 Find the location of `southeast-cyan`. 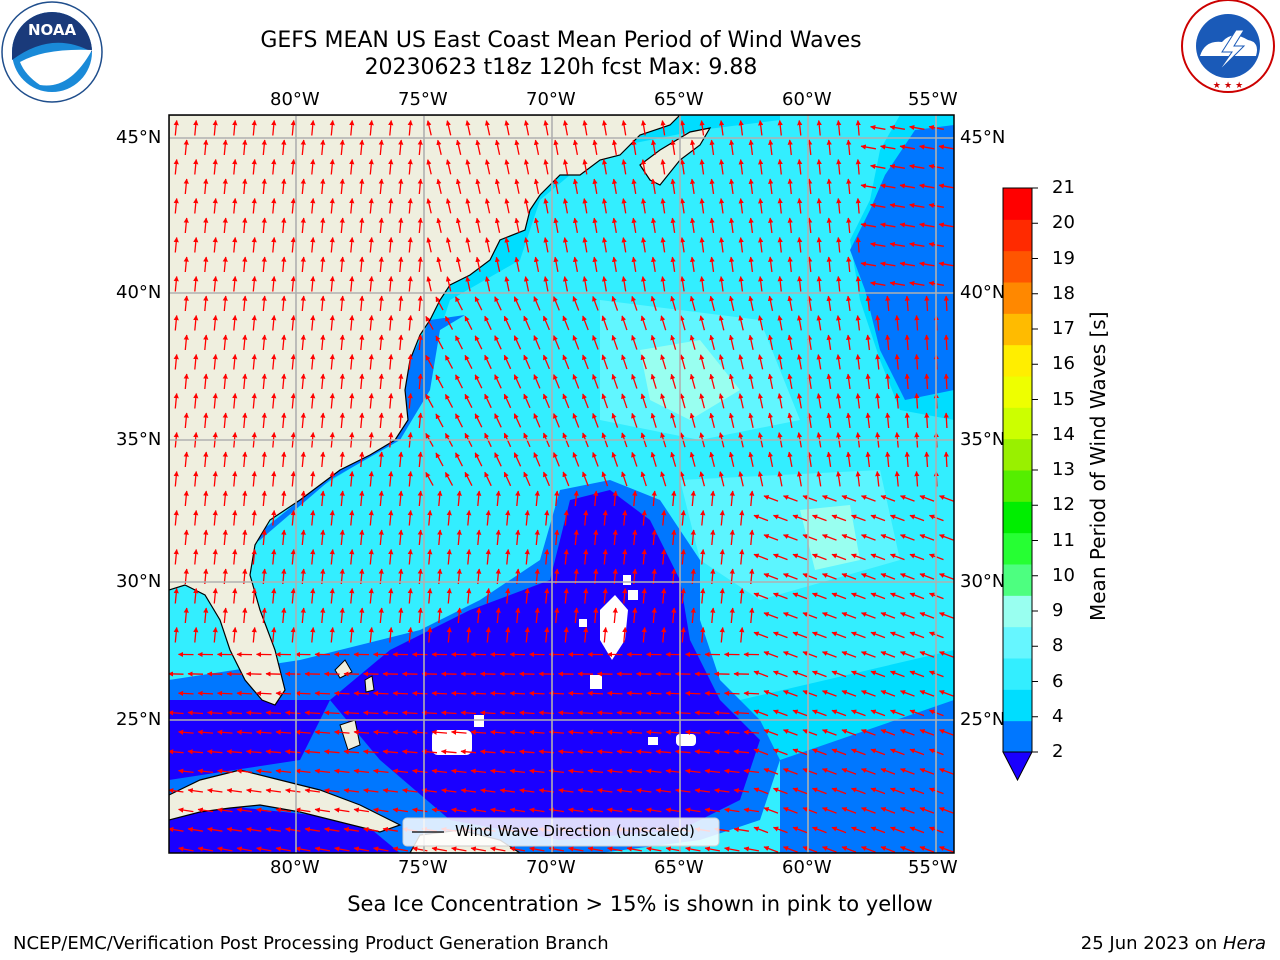

southeast-cyan is located at coordinates (847, 705).